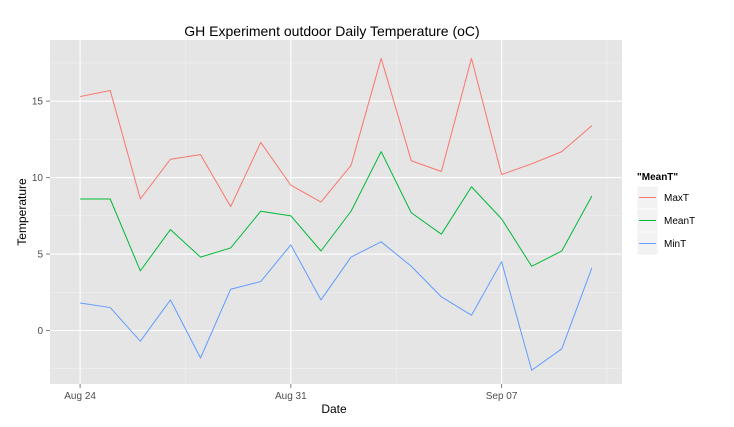 The image size is (734, 427). I want to click on legend-label: MinT, so click(675, 244).